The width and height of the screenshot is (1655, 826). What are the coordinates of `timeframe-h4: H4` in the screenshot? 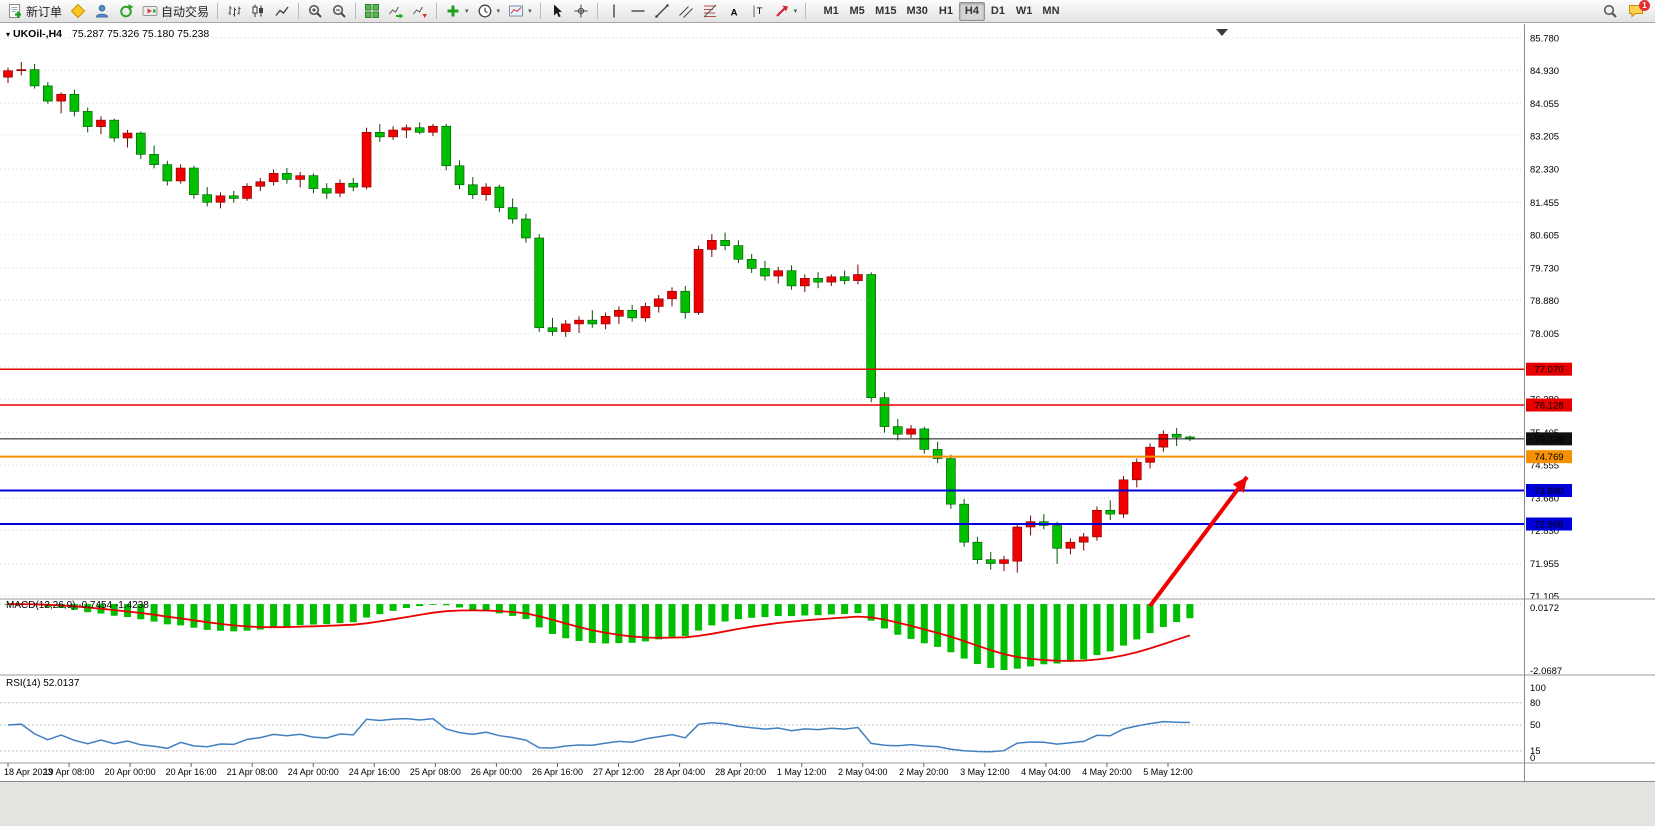 It's located at (971, 11).